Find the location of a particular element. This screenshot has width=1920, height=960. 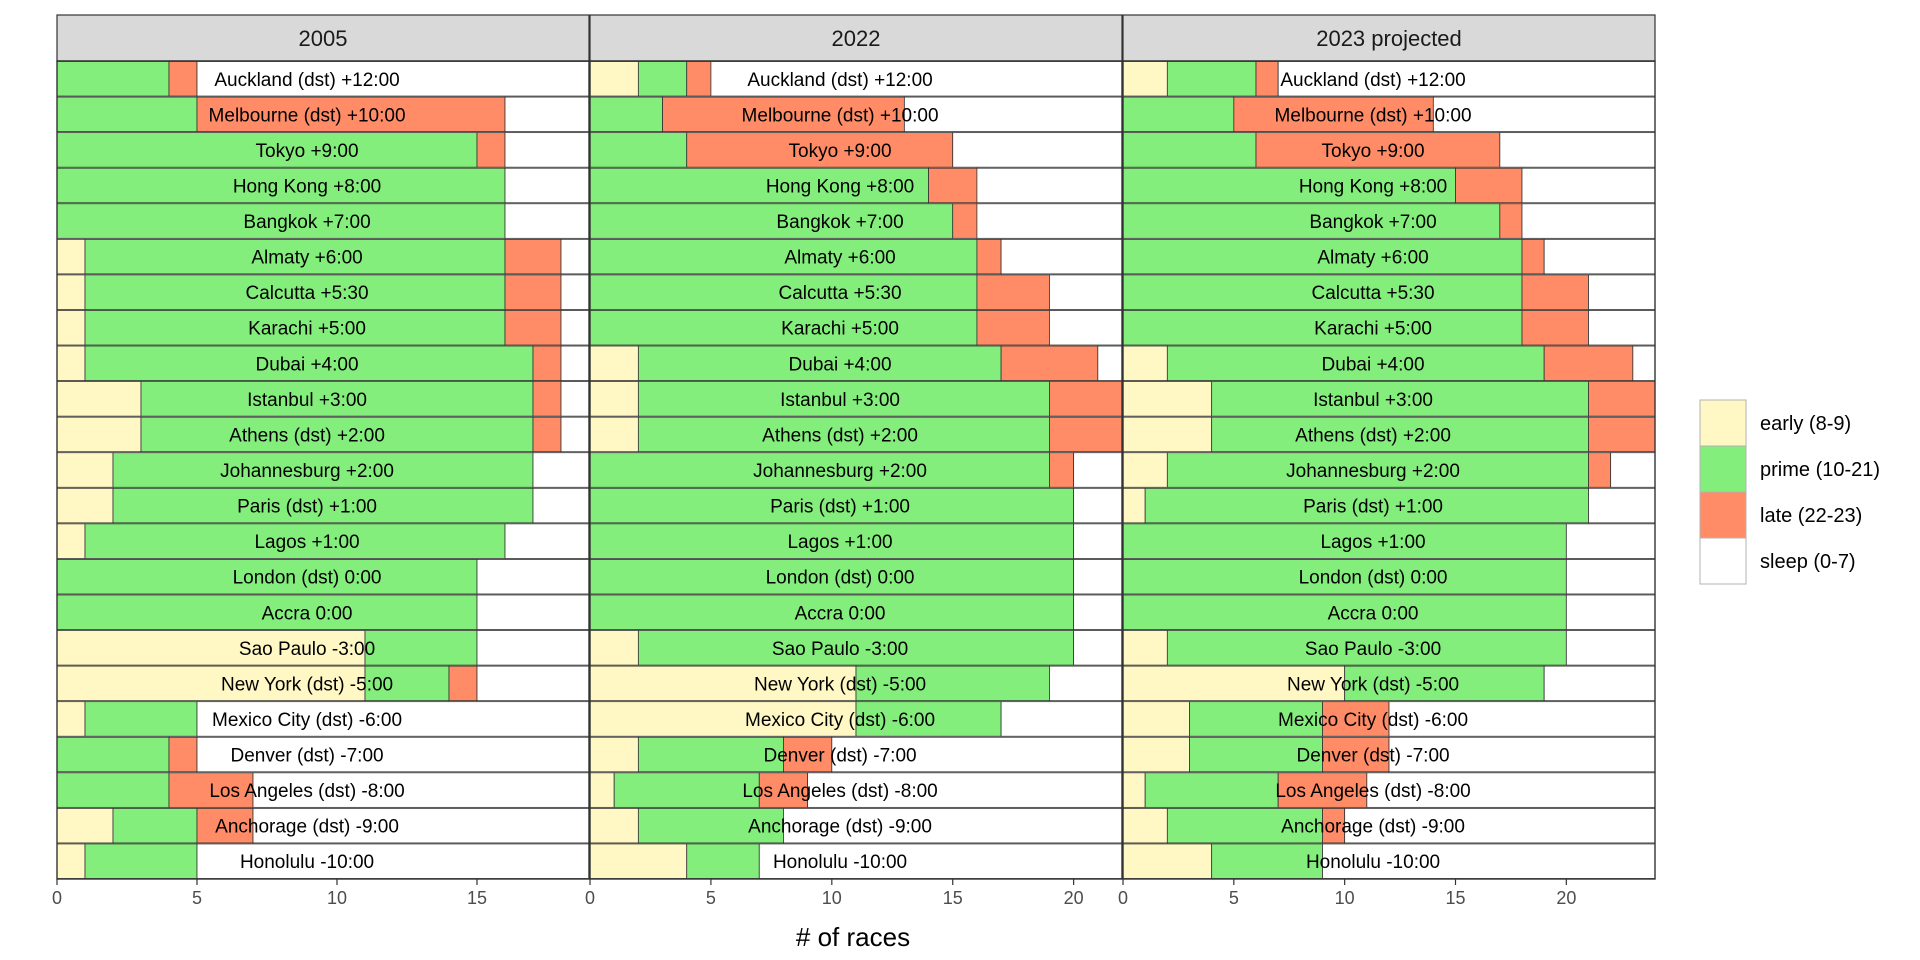

city-label: Lagos +1:00 is located at coordinates (306, 542).